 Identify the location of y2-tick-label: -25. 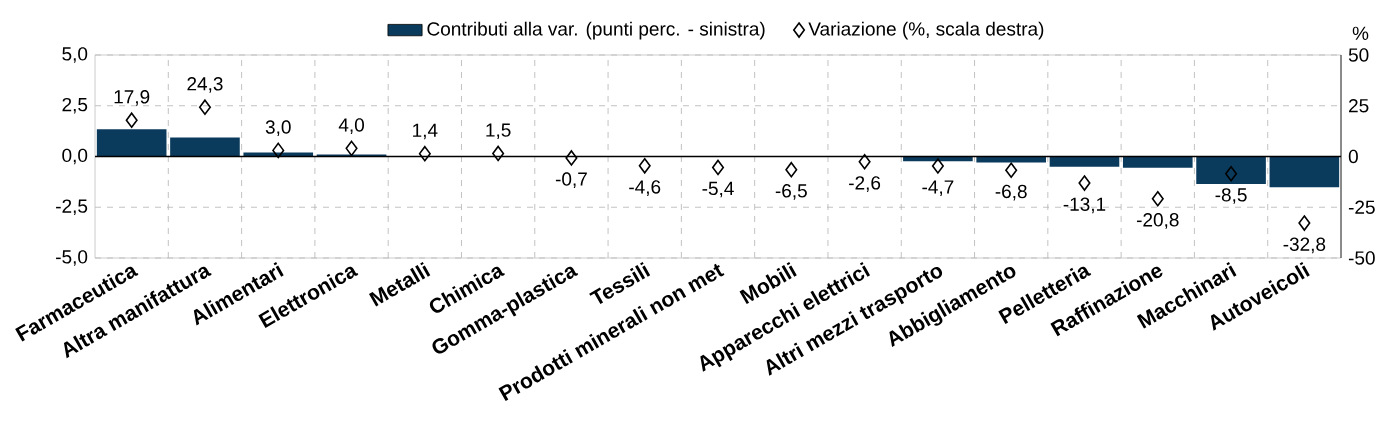
(1361, 207).